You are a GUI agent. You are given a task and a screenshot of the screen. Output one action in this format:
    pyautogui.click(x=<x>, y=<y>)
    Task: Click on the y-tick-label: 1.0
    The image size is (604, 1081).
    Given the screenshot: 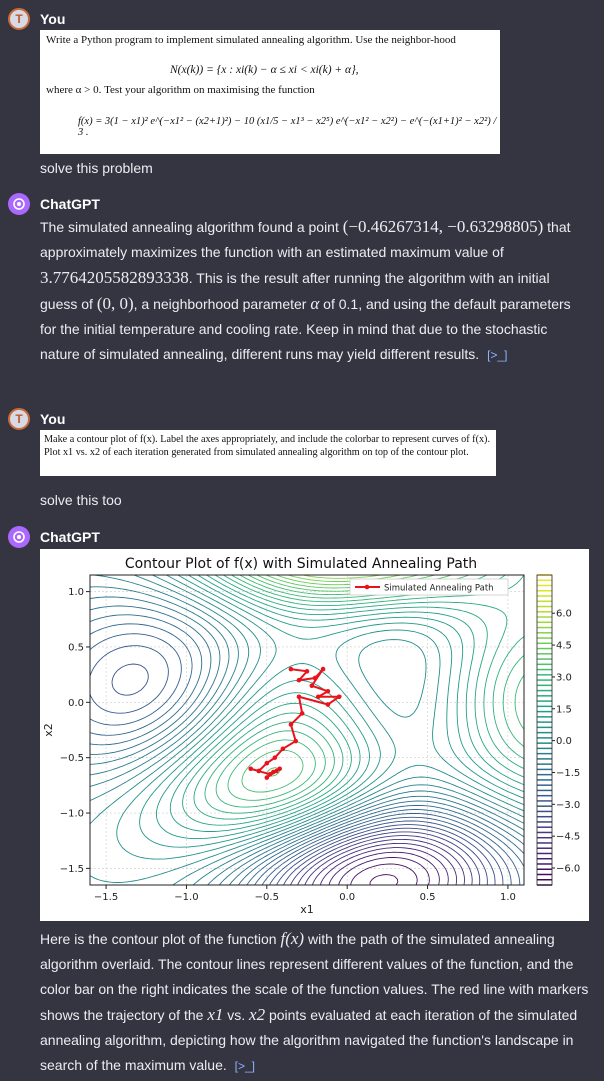 What is the action you would take?
    pyautogui.click(x=76, y=592)
    